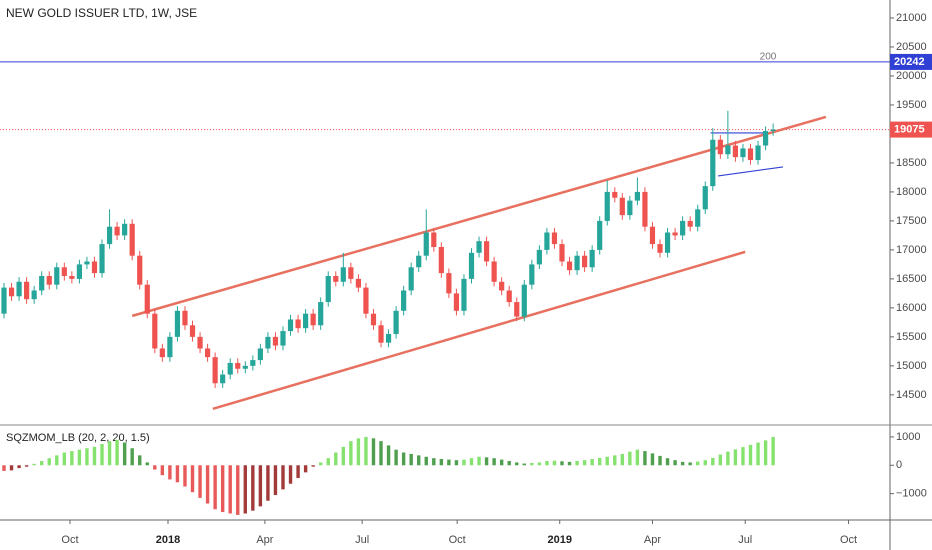  What do you see at coordinates (911, 47) in the screenshot?
I see `y-tick-label: 20500` at bounding box center [911, 47].